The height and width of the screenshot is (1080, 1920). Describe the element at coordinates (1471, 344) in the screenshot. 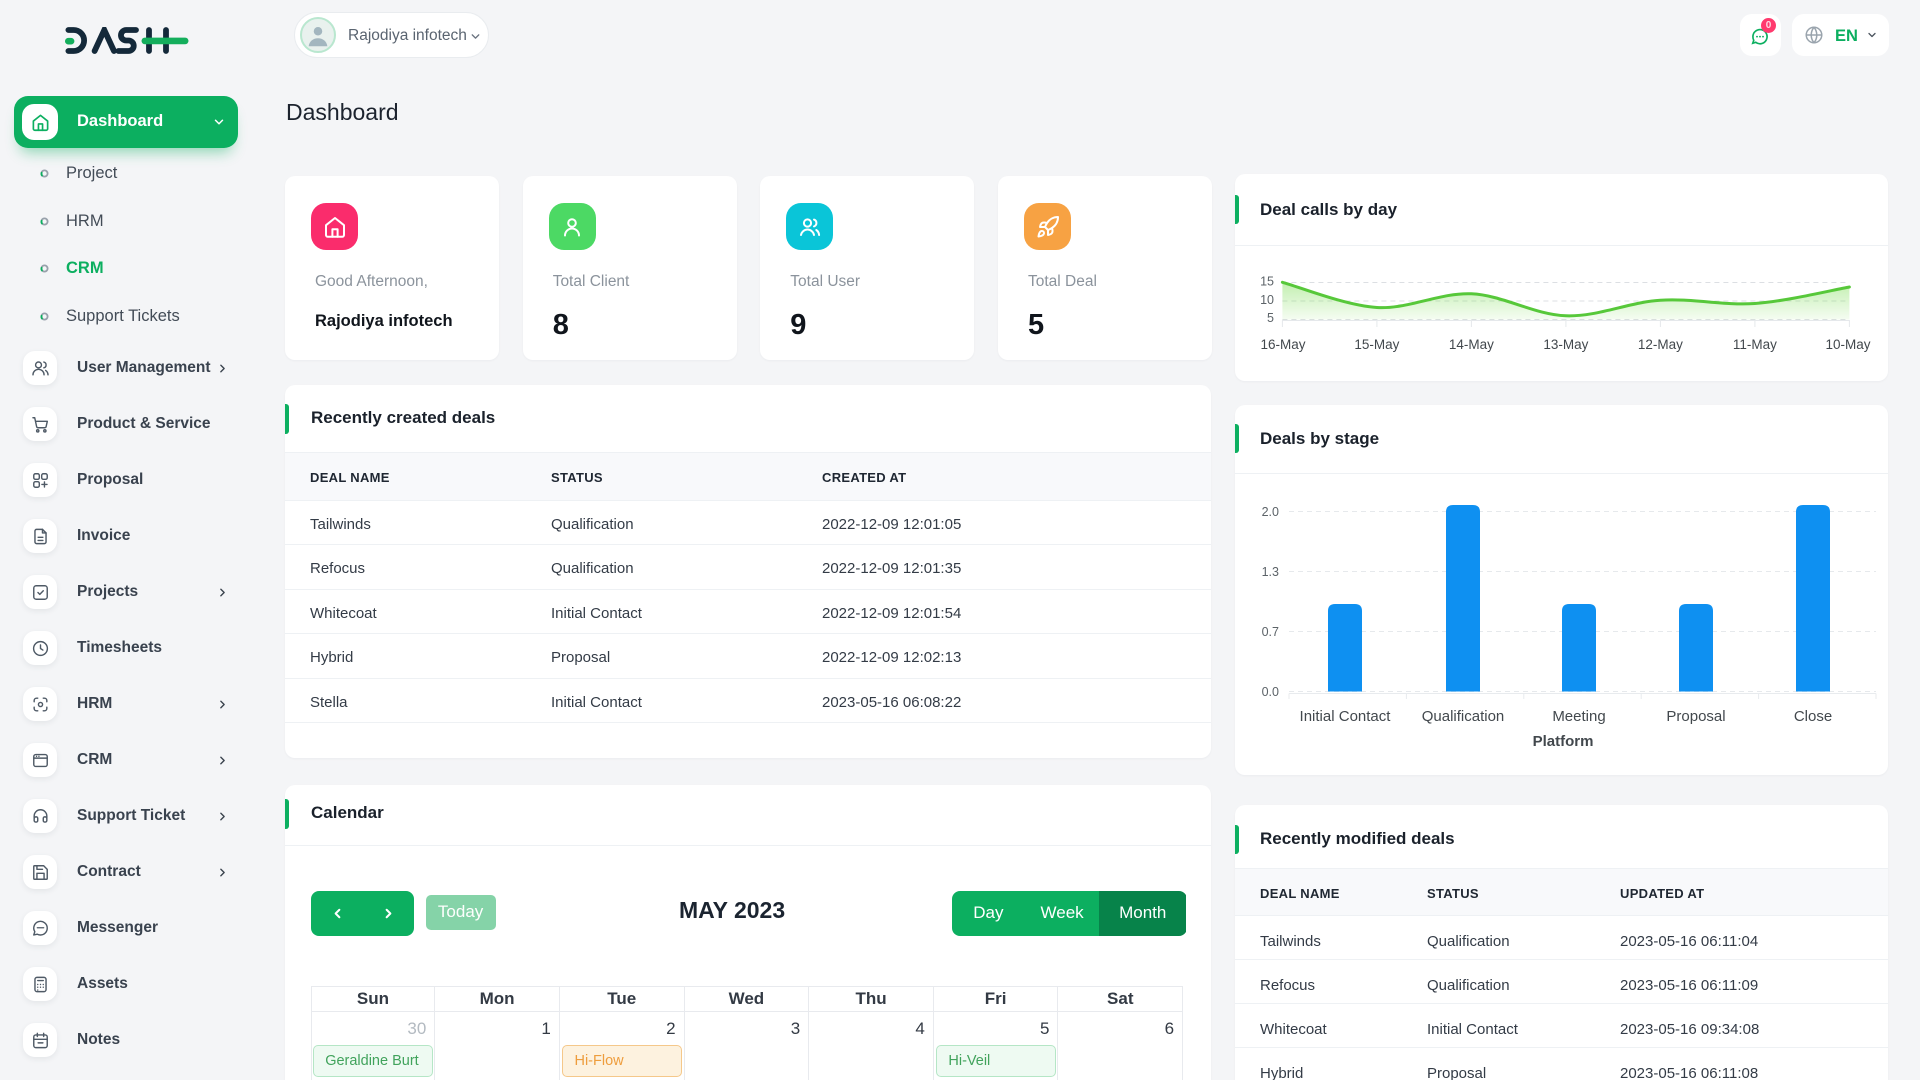

I see `svg-text: 14-May` at that location.